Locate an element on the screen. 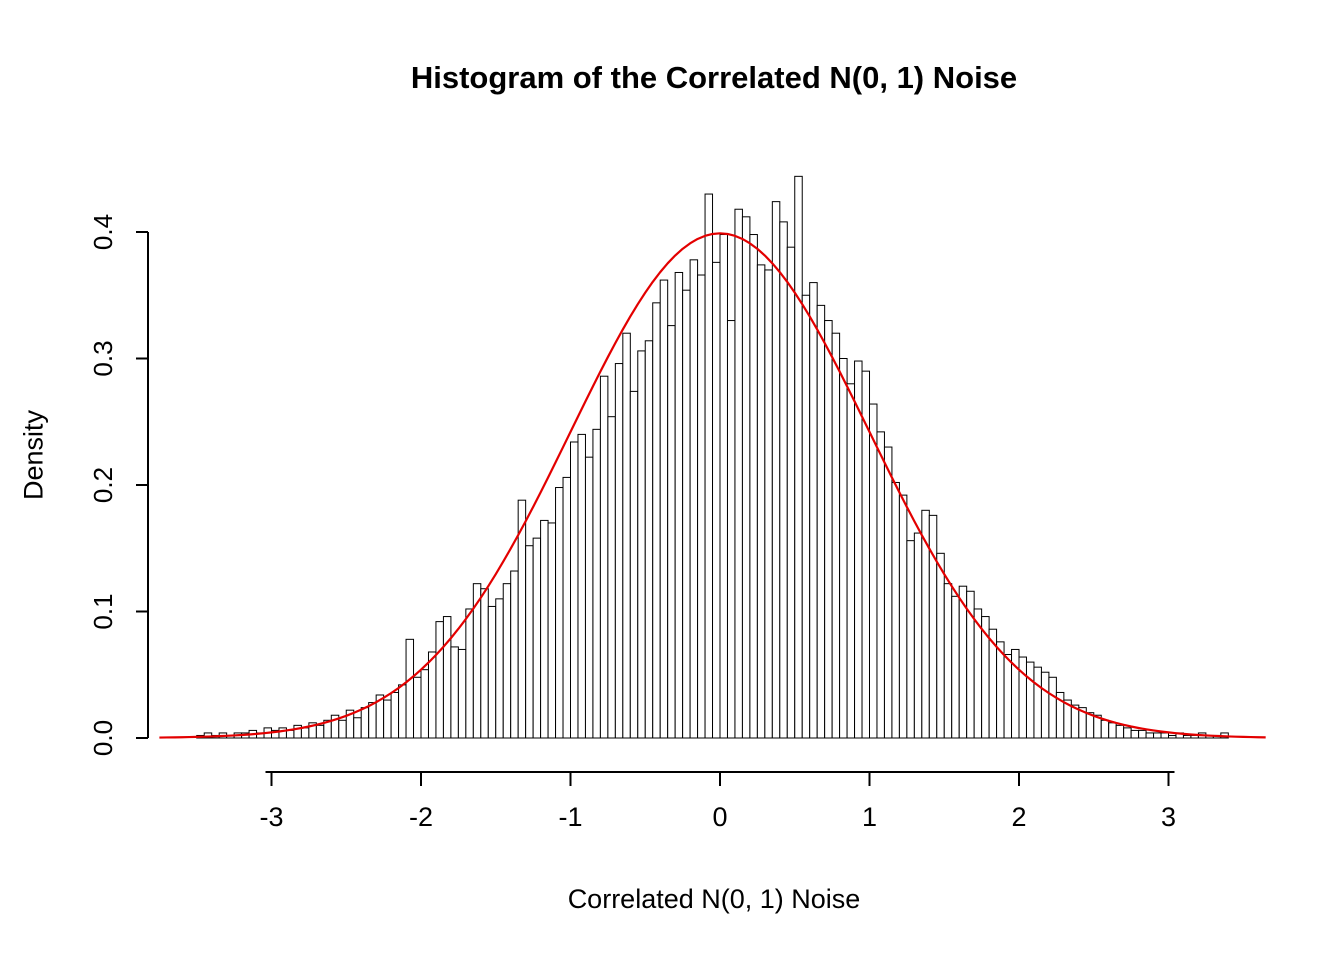 The width and height of the screenshot is (1344, 960). x-tick-label: 2 is located at coordinates (1018, 817).